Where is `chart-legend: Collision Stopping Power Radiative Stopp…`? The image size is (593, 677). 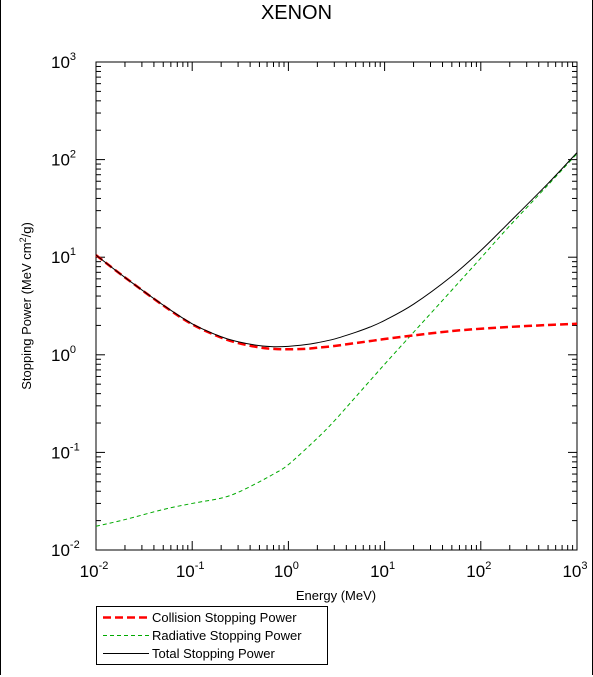 chart-legend: Collision Stopping Power Radiative Stopp… is located at coordinates (212, 635).